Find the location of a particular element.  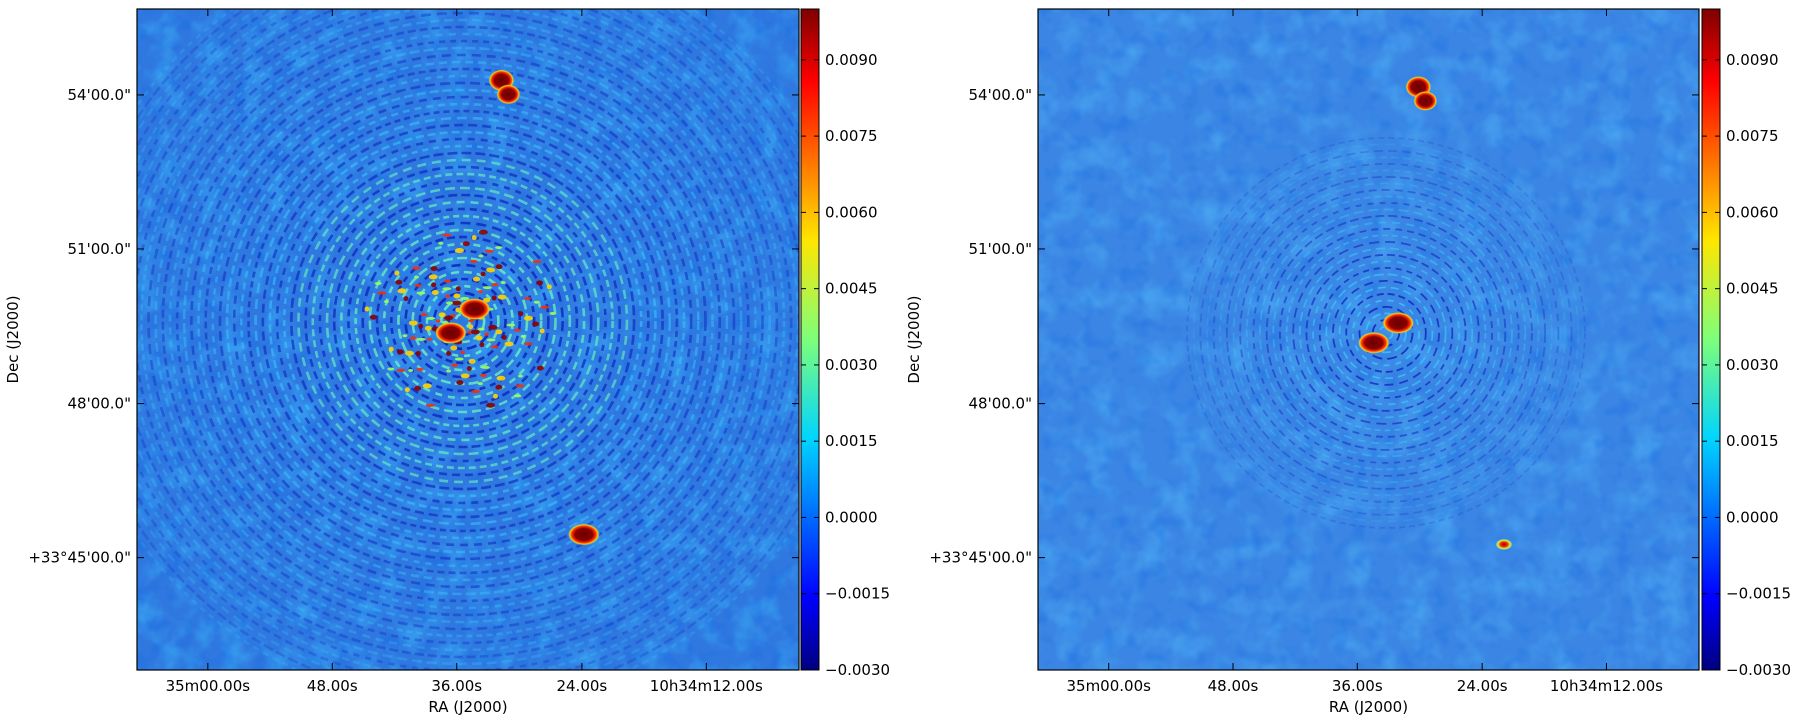

x-tick-label: 36.00s is located at coordinates (456, 686).